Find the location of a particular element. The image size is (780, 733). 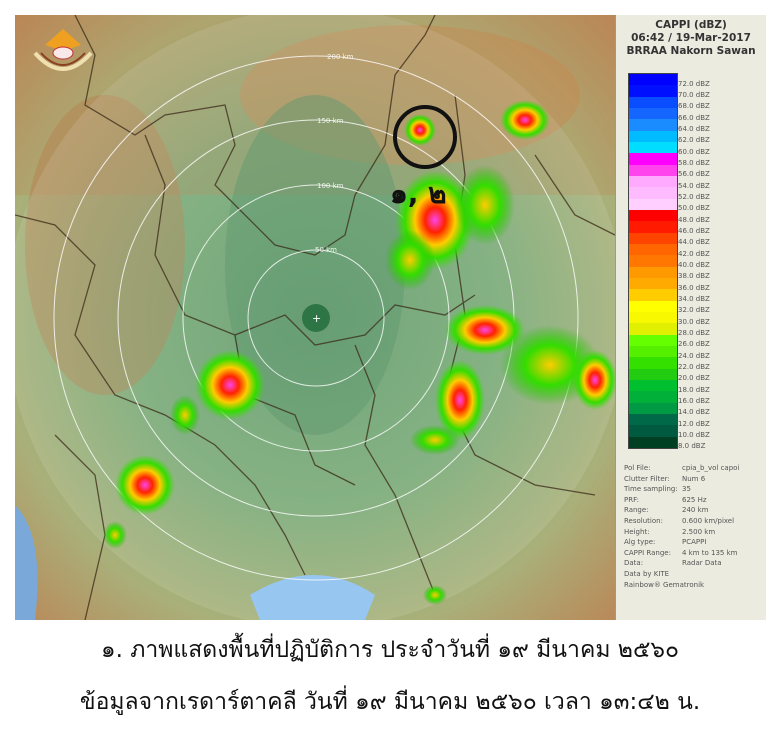

info-value: 2.500 km is located at coordinates (699, 531).